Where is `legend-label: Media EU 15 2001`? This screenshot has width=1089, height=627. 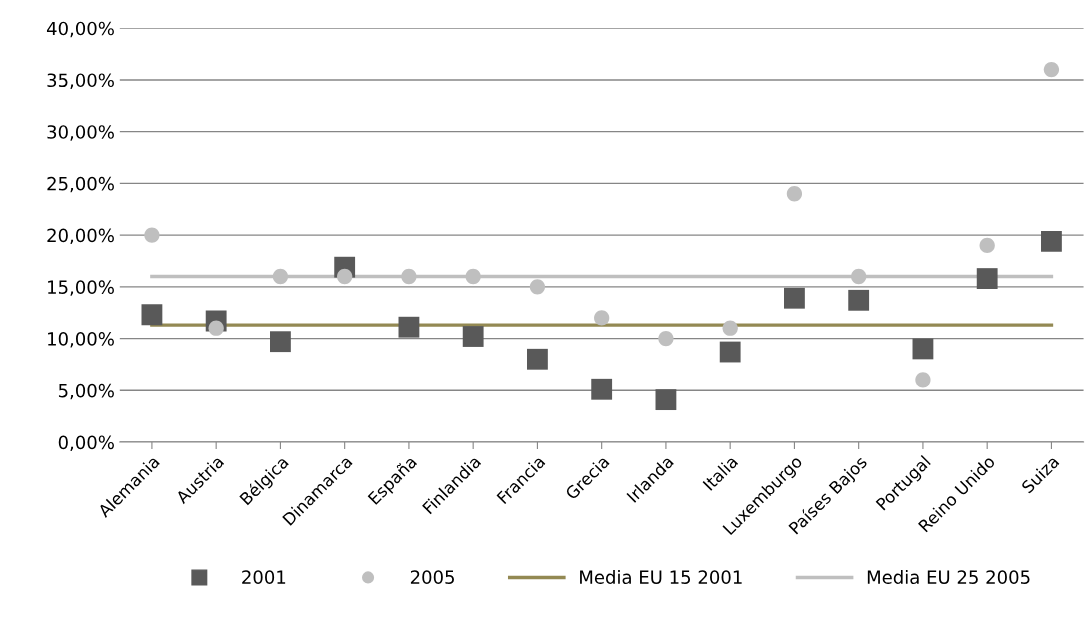
legend-label: Media EU 15 2001 is located at coordinates (661, 577).